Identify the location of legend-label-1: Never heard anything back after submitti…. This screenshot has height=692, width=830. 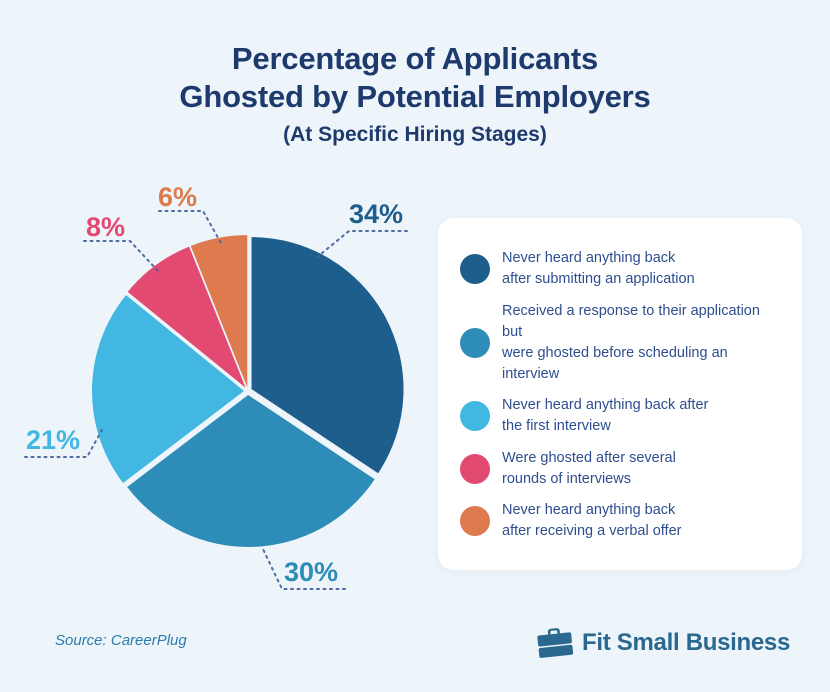
(598, 268).